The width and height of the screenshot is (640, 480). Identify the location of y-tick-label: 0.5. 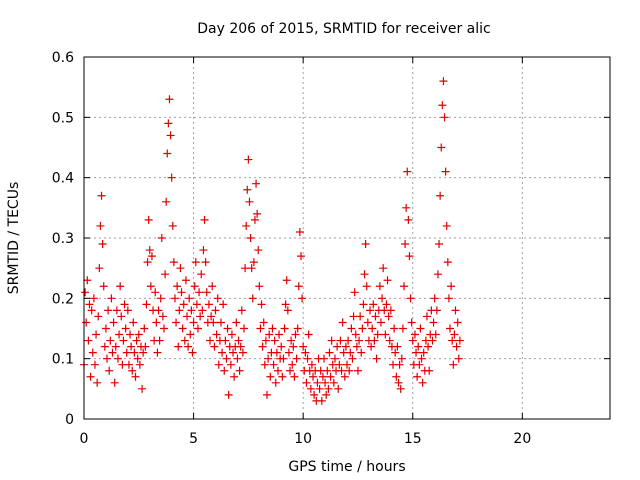
(63, 118).